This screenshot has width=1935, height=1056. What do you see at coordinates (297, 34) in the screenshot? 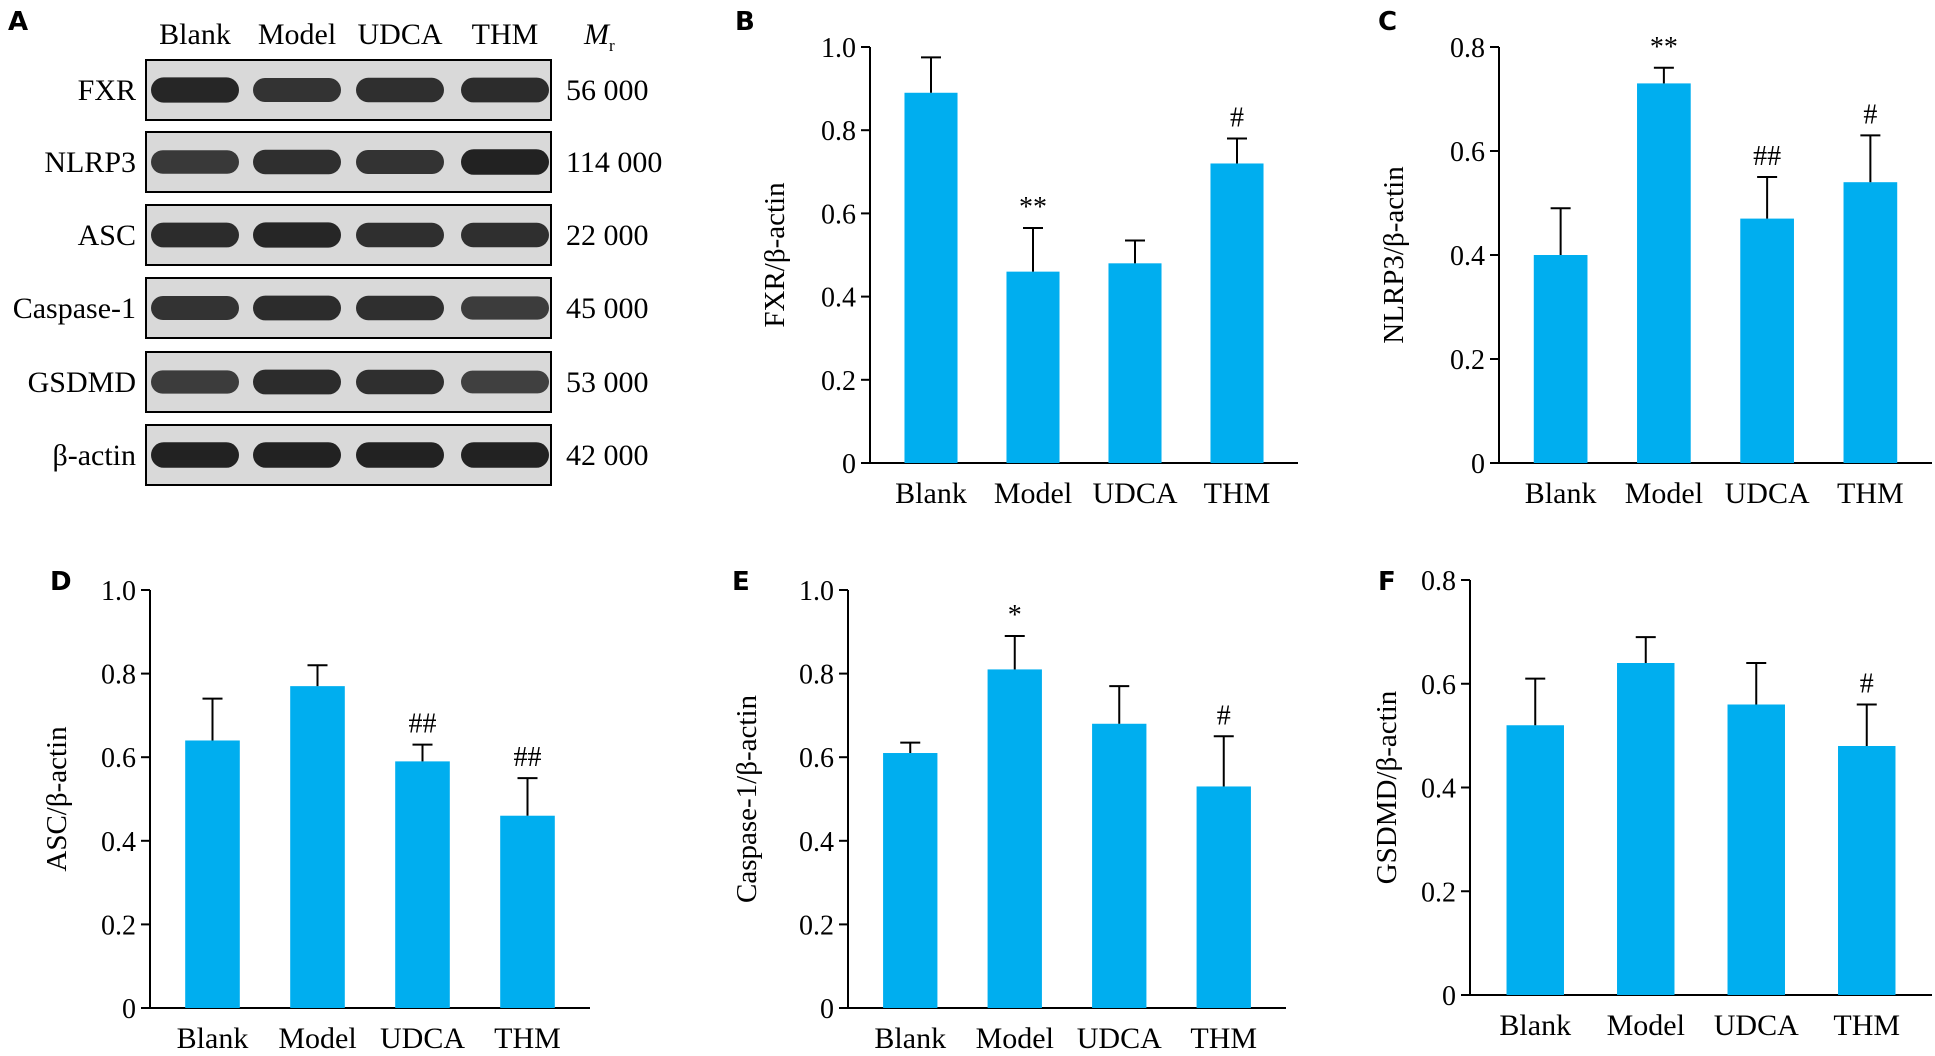
I see `blot-lane-label: Model` at bounding box center [297, 34].